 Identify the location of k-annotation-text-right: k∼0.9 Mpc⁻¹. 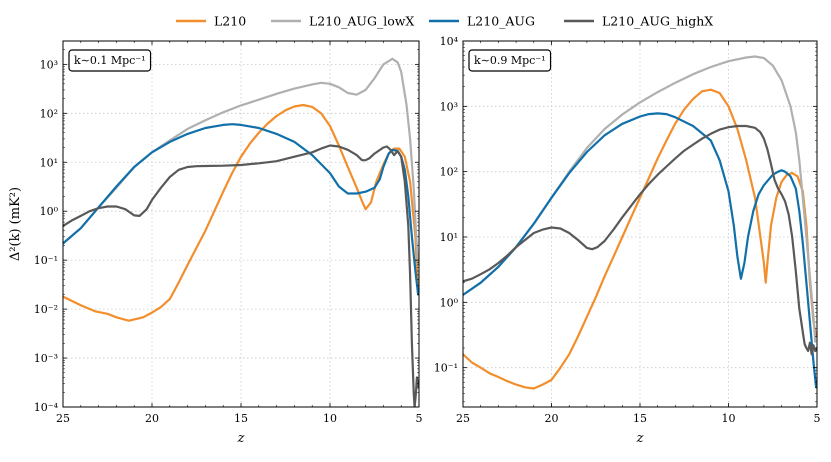
(510, 60).